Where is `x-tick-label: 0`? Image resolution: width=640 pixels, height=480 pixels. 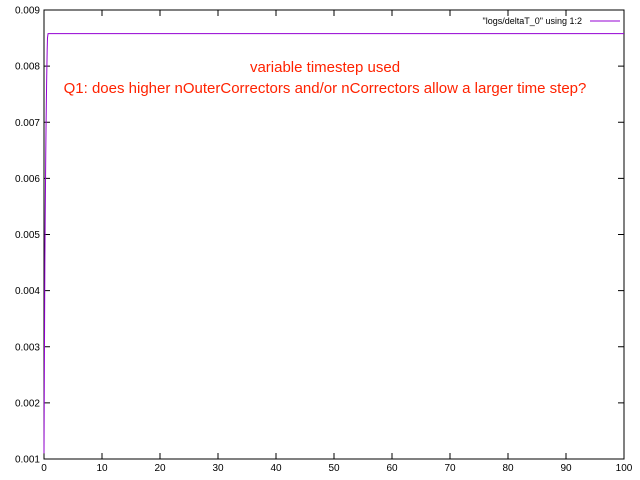 x-tick-label: 0 is located at coordinates (44, 468).